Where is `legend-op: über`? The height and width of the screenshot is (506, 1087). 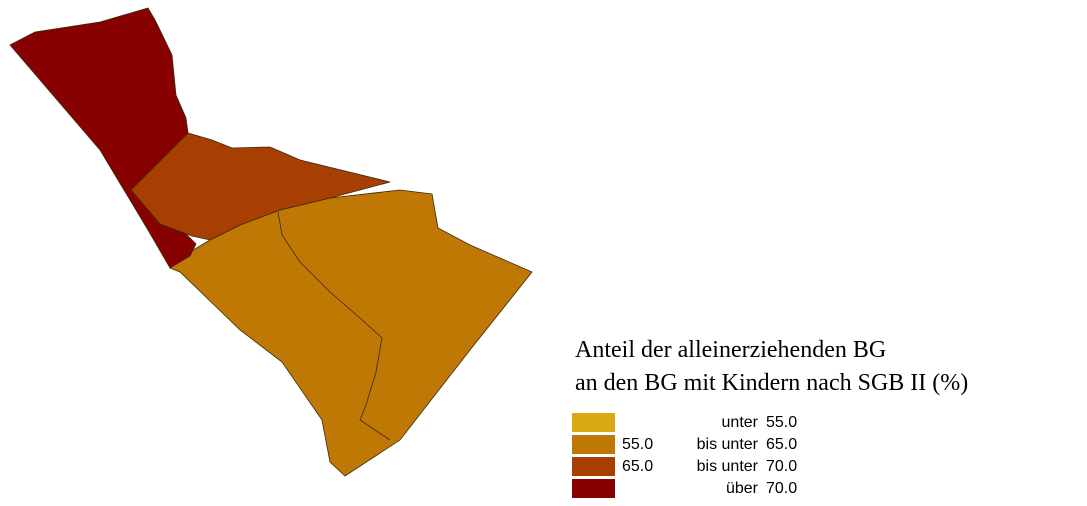 legend-op: über is located at coordinates (742, 488).